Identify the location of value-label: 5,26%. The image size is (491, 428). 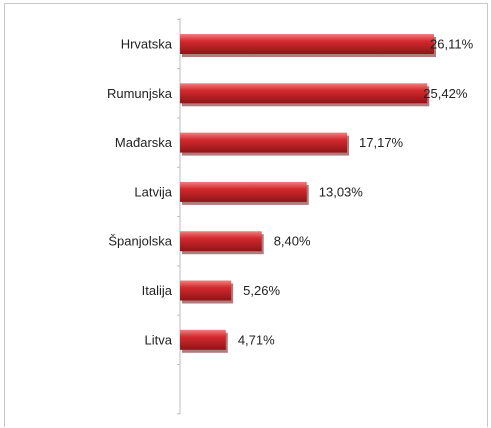
(261, 290).